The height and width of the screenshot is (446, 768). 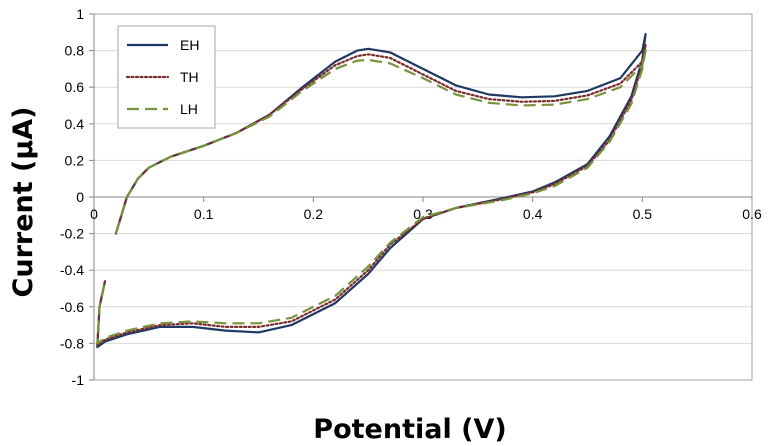 I want to click on y-tick-label: 0, so click(x=80, y=197).